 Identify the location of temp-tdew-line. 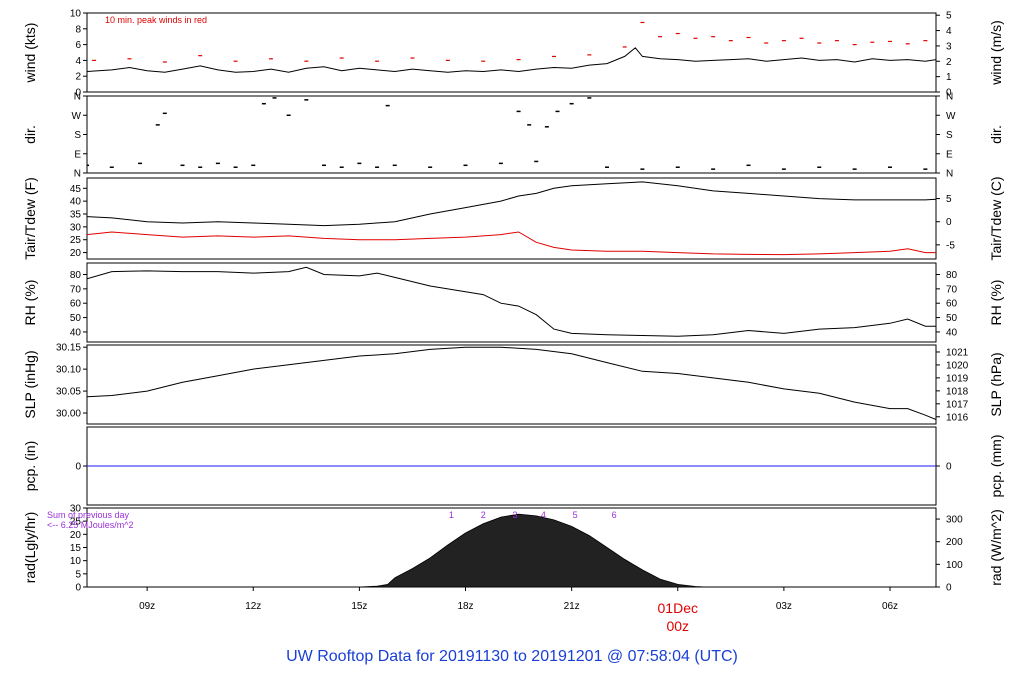
(511, 243).